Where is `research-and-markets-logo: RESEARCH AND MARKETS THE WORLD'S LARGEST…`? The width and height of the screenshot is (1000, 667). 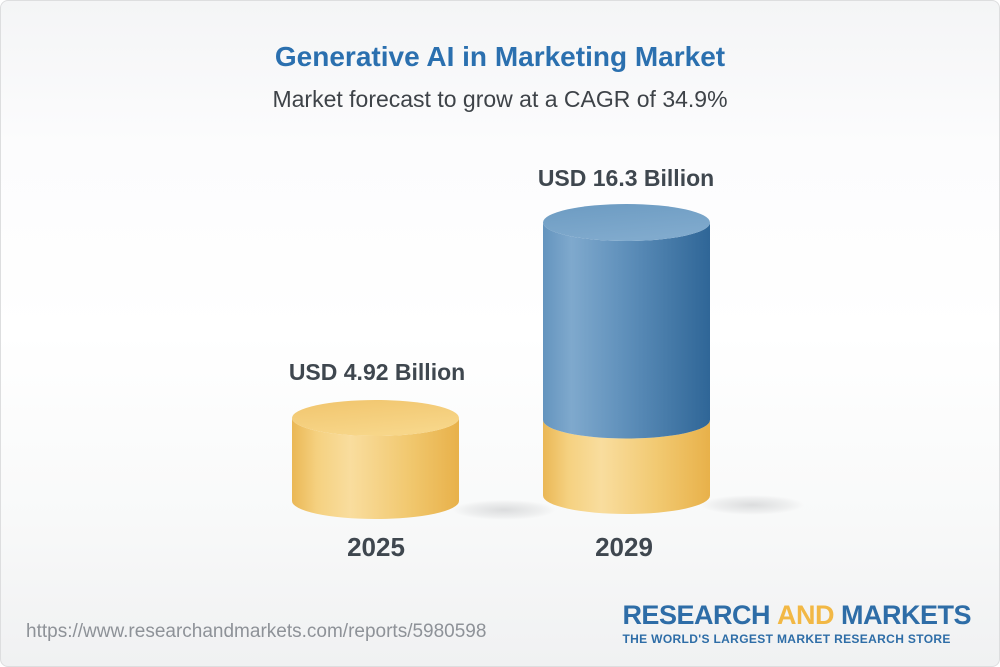
research-and-markets-logo: RESEARCH AND MARKETS THE WORLD'S LARGEST… is located at coordinates (796, 624).